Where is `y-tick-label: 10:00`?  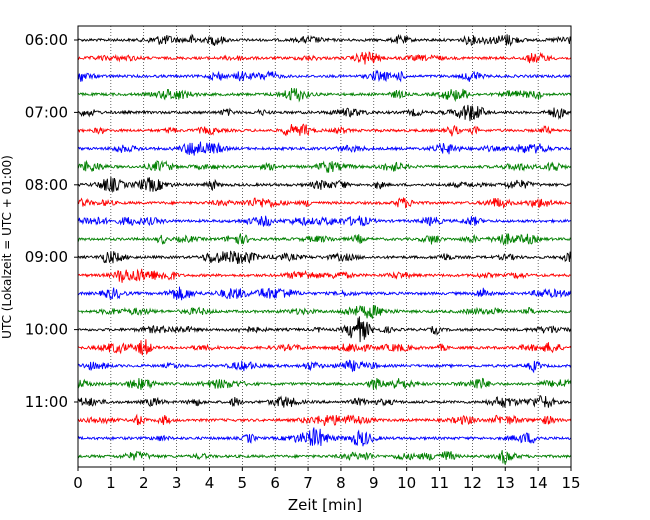 y-tick-label: 10:00 is located at coordinates (46, 330).